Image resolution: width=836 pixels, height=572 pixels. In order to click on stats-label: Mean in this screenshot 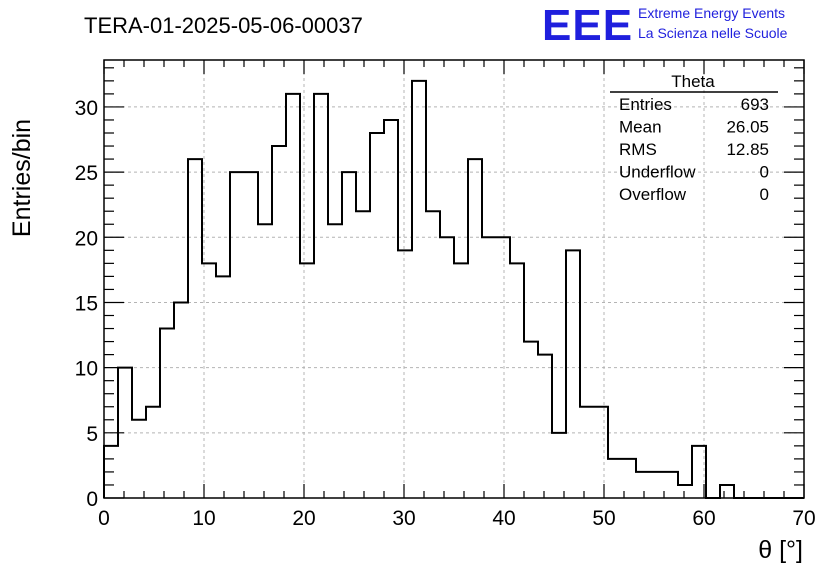, I will do `click(640, 127)`.